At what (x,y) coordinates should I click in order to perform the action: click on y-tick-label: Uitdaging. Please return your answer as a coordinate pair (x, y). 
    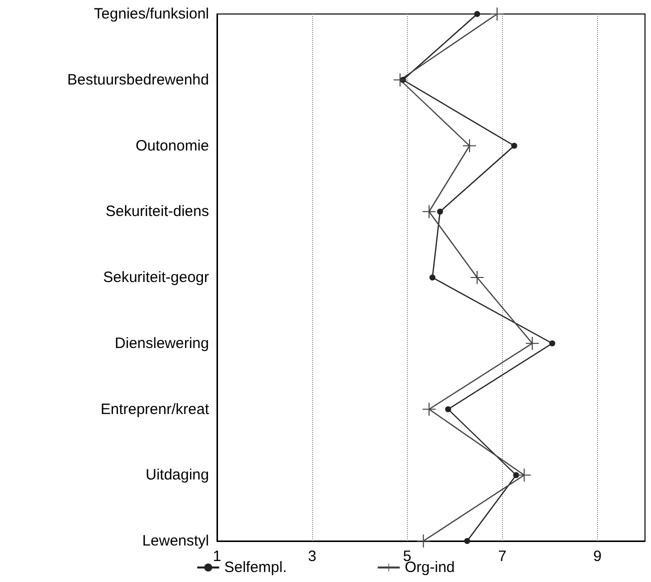
    Looking at the image, I should click on (177, 475).